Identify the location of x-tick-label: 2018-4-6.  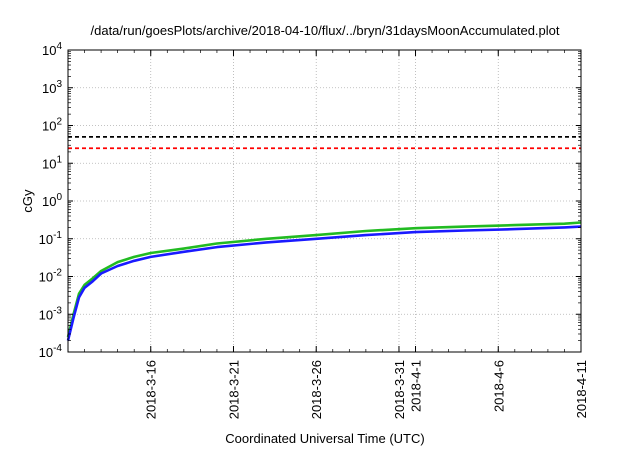
(498, 386).